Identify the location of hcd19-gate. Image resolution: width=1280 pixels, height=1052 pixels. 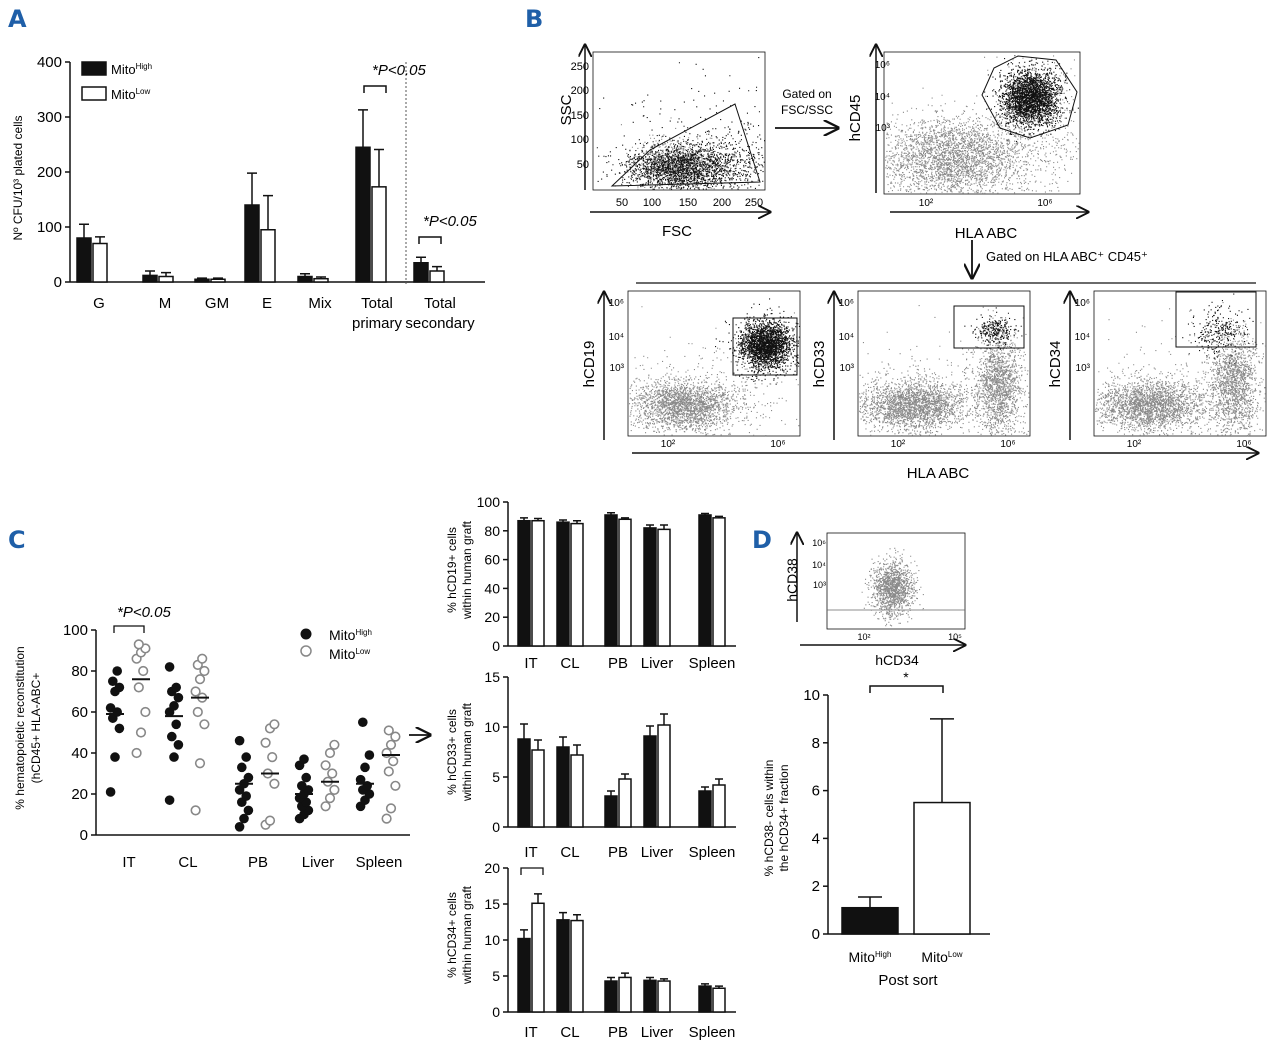
(765, 346).